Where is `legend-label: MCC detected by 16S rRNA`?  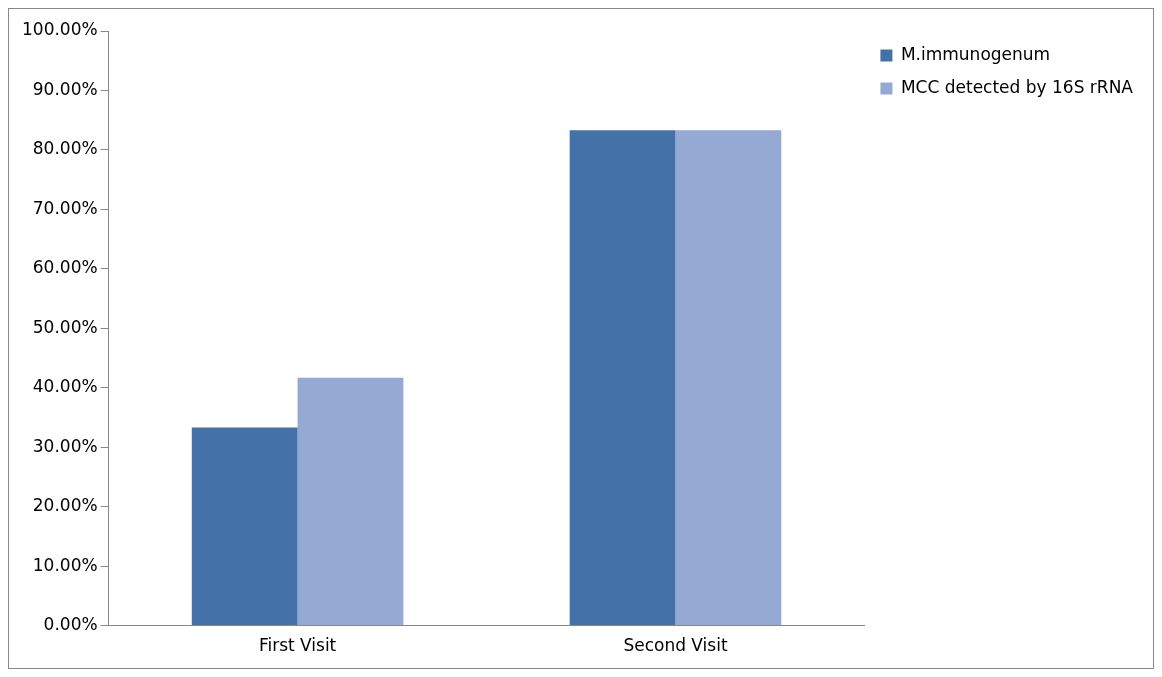
legend-label: MCC detected by 16S rRNA is located at coordinates (1017, 86).